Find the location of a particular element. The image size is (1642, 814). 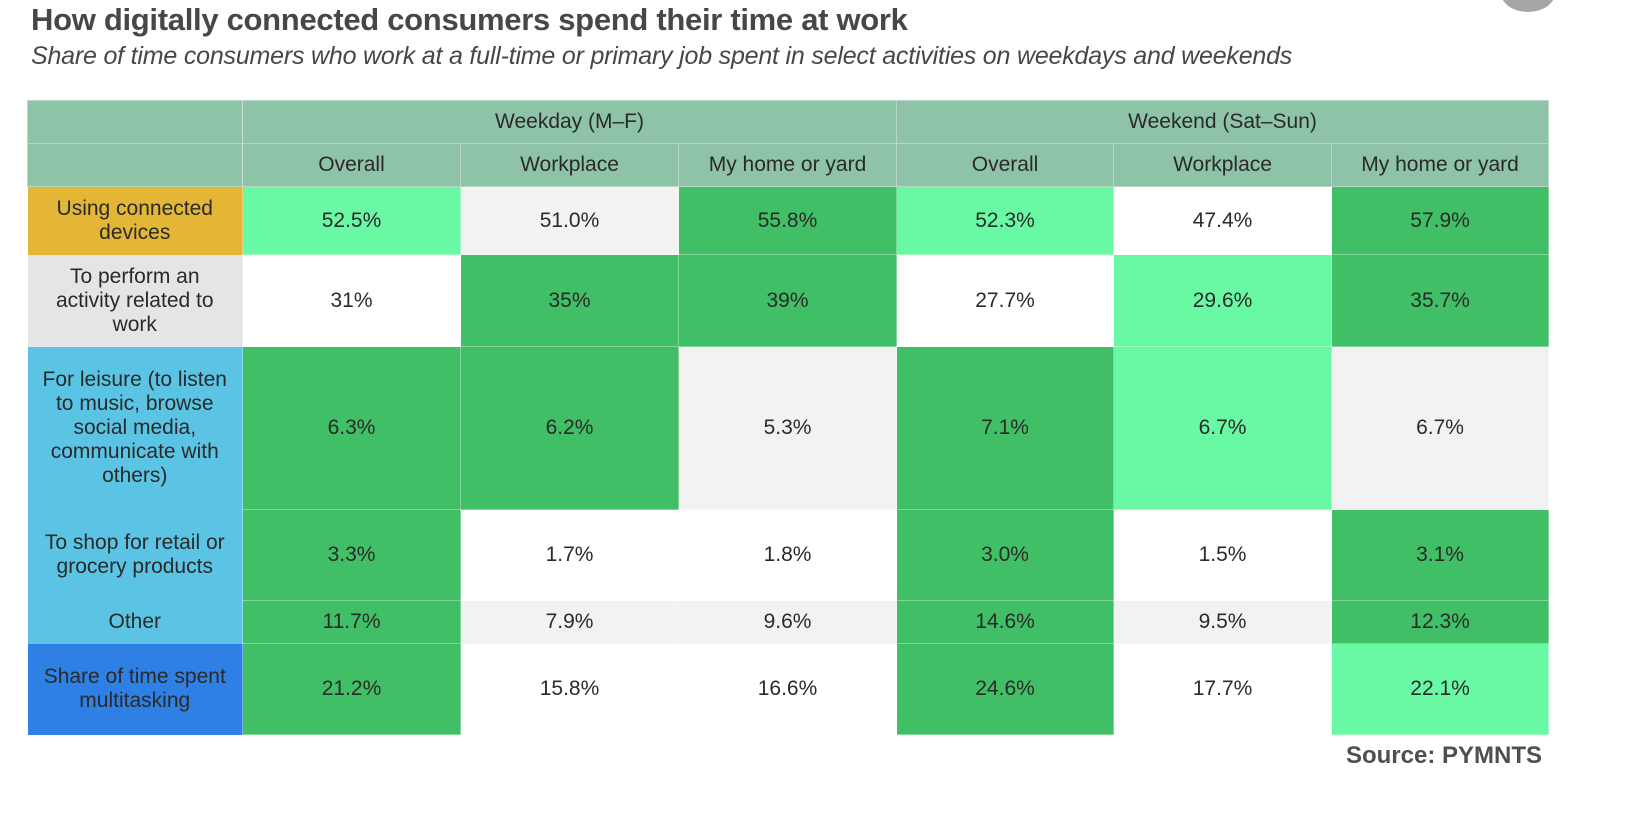

data-cell: 1.8% is located at coordinates (787, 555).